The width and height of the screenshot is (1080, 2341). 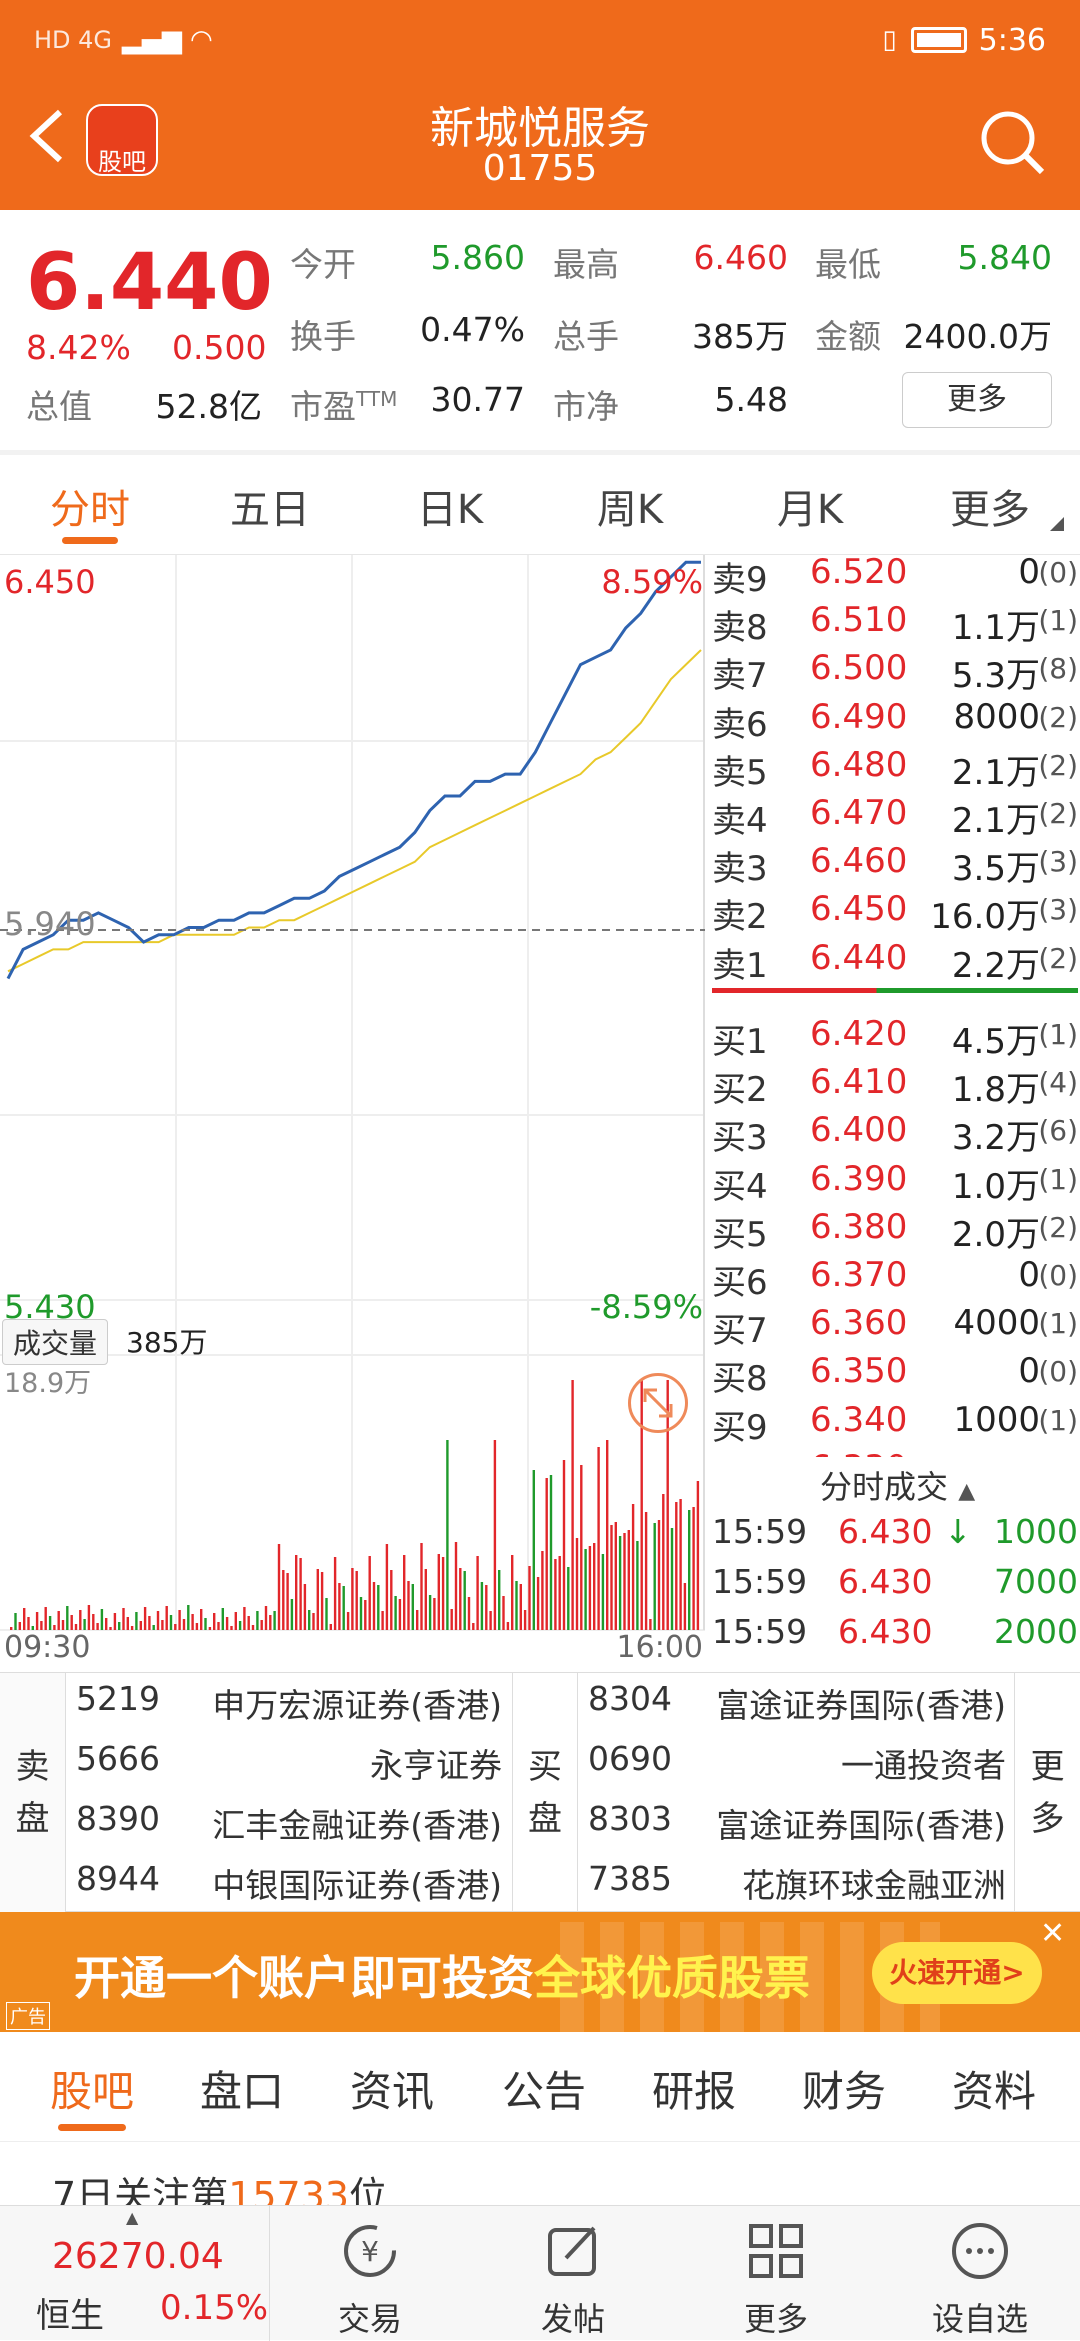 What do you see at coordinates (859, 1082) in the screenshot?
I see `bid-price: 6.410` at bounding box center [859, 1082].